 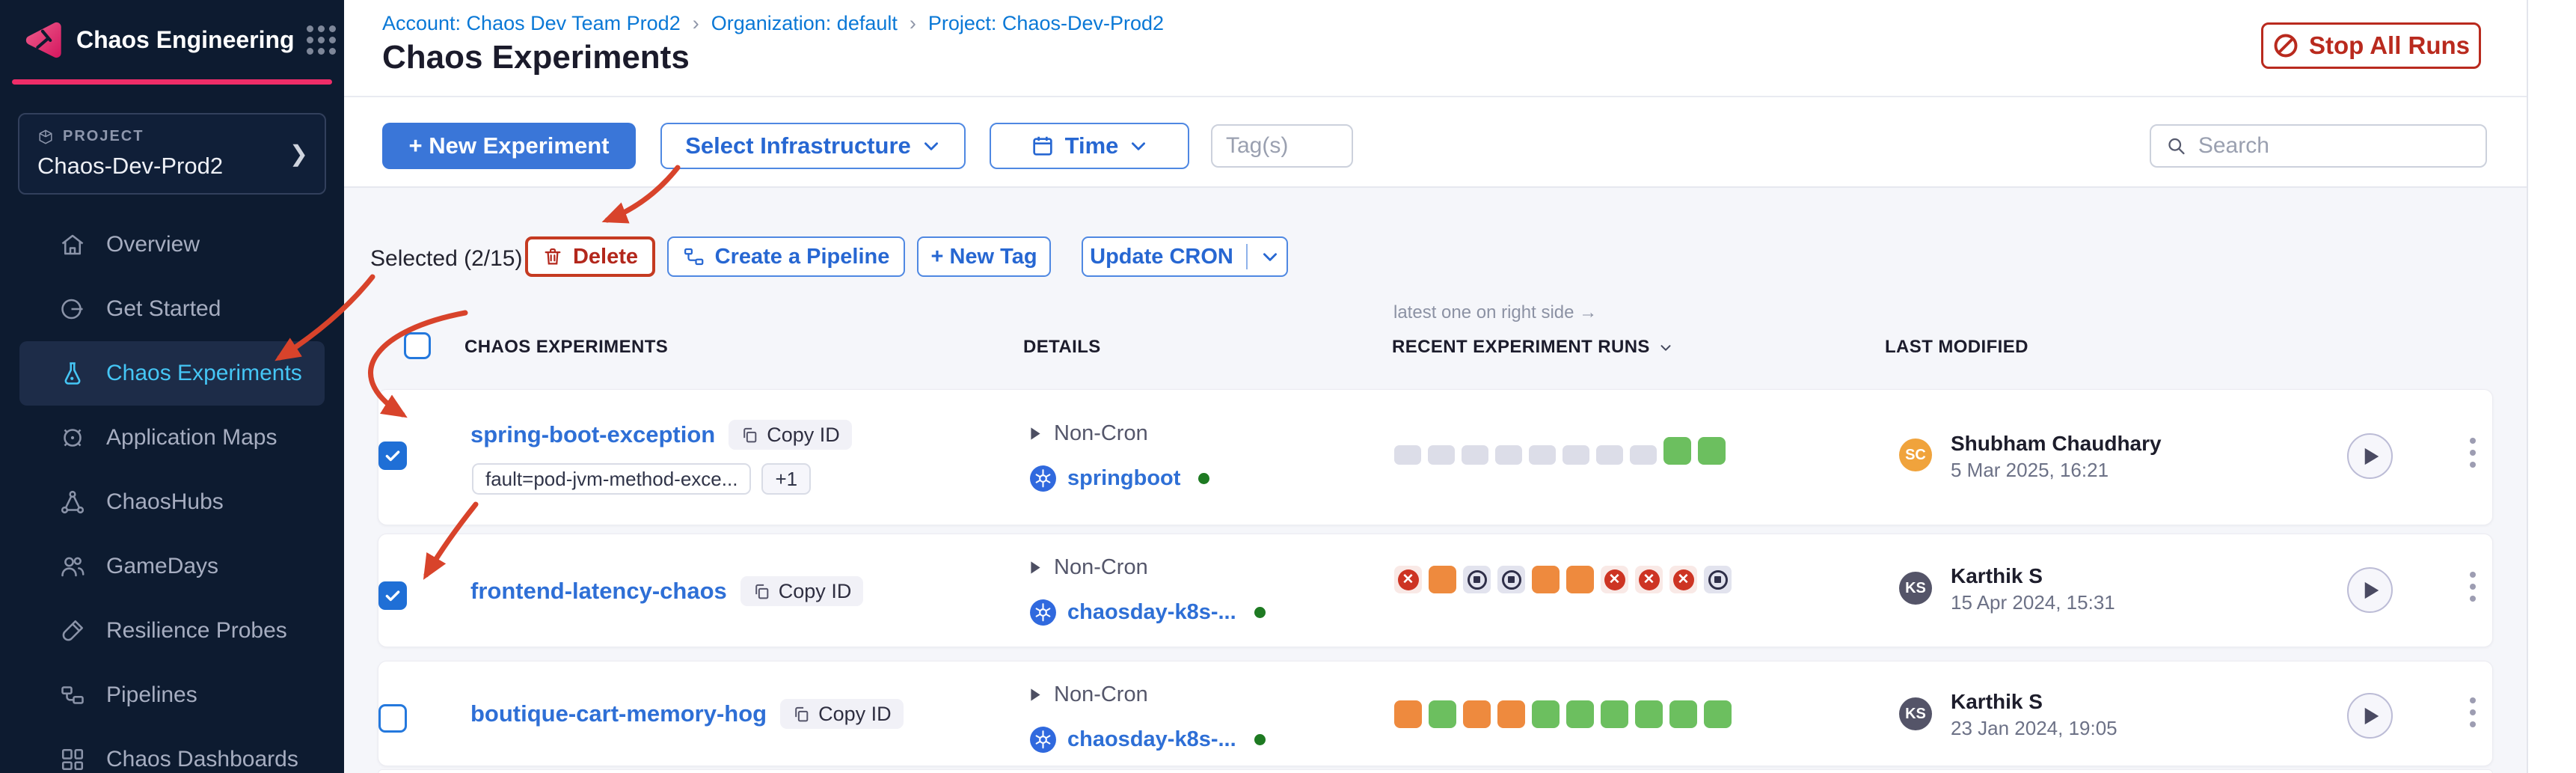 What do you see at coordinates (1282, 146) in the screenshot?
I see `tags-filter-input` at bounding box center [1282, 146].